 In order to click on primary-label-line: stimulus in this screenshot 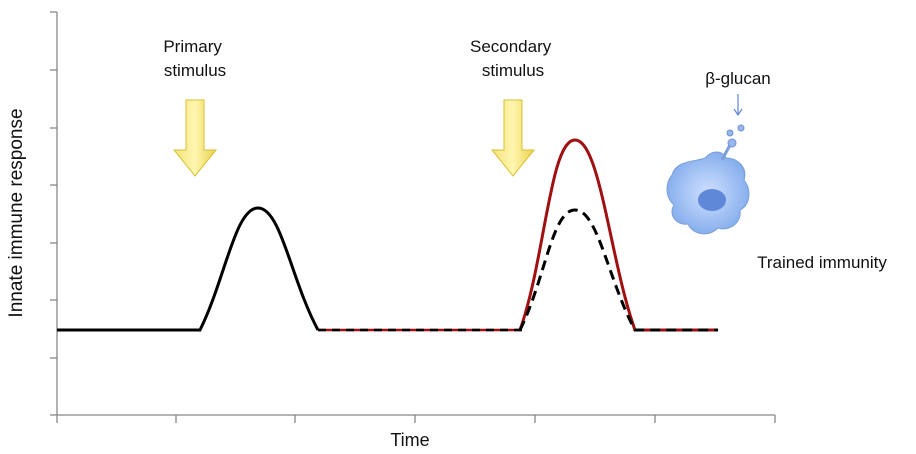, I will do `click(195, 70)`.